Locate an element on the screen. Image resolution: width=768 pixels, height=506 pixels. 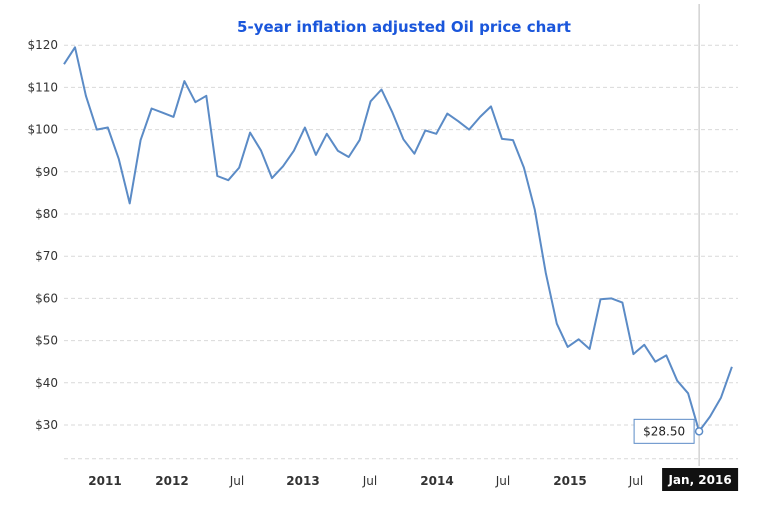
y-tick-label: $30 is located at coordinates (46, 425).